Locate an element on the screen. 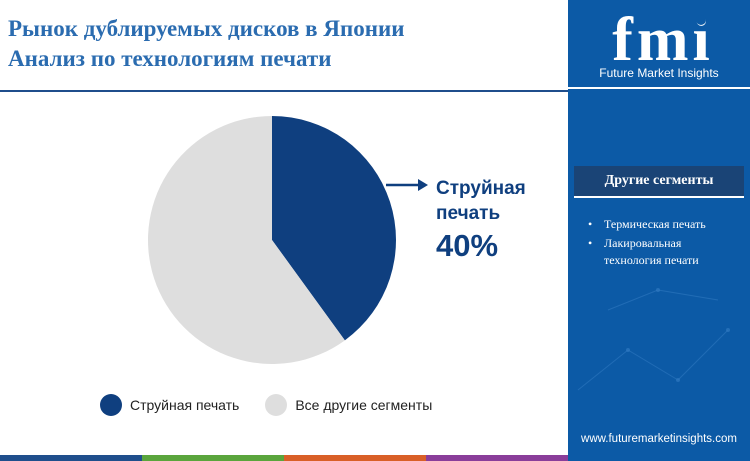 The height and width of the screenshot is (461, 750). legend-swatch-inkjet is located at coordinates (111, 405).